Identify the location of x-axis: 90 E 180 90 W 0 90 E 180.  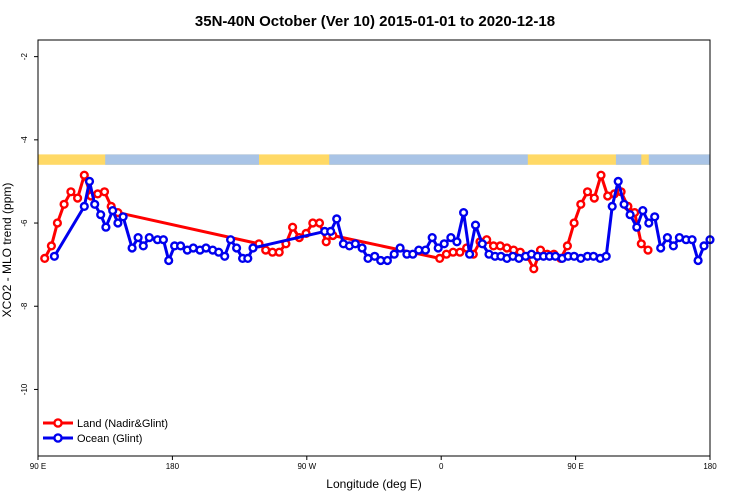
(373, 463).